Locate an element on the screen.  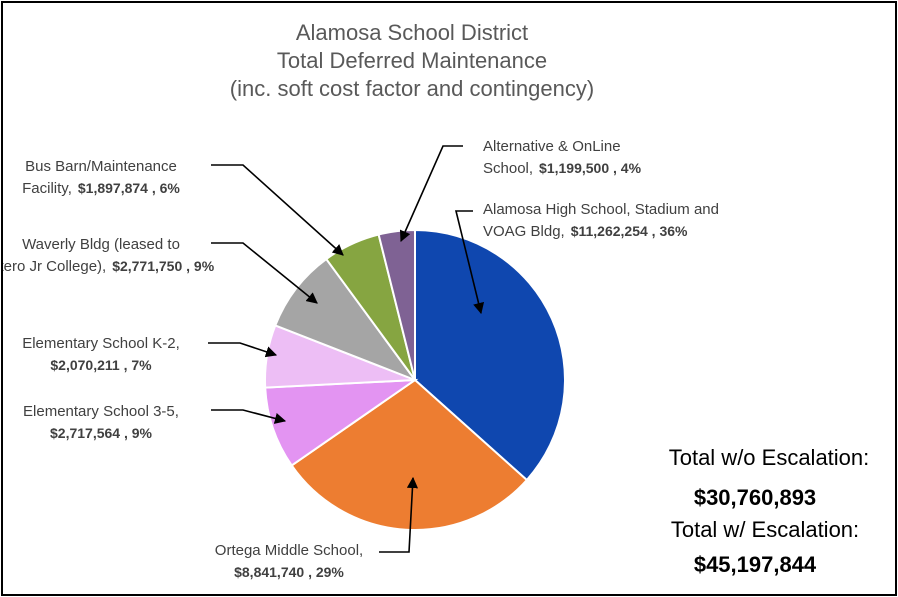
total-with-escalation-value: $45,197,844 is located at coordinates (755, 564).